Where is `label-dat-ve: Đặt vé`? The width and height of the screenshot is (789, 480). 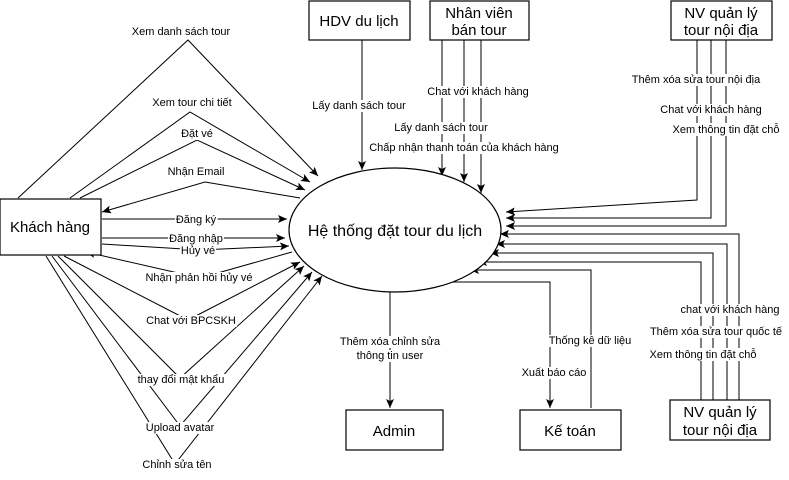
label-dat-ve: Đặt vé is located at coordinates (197, 134).